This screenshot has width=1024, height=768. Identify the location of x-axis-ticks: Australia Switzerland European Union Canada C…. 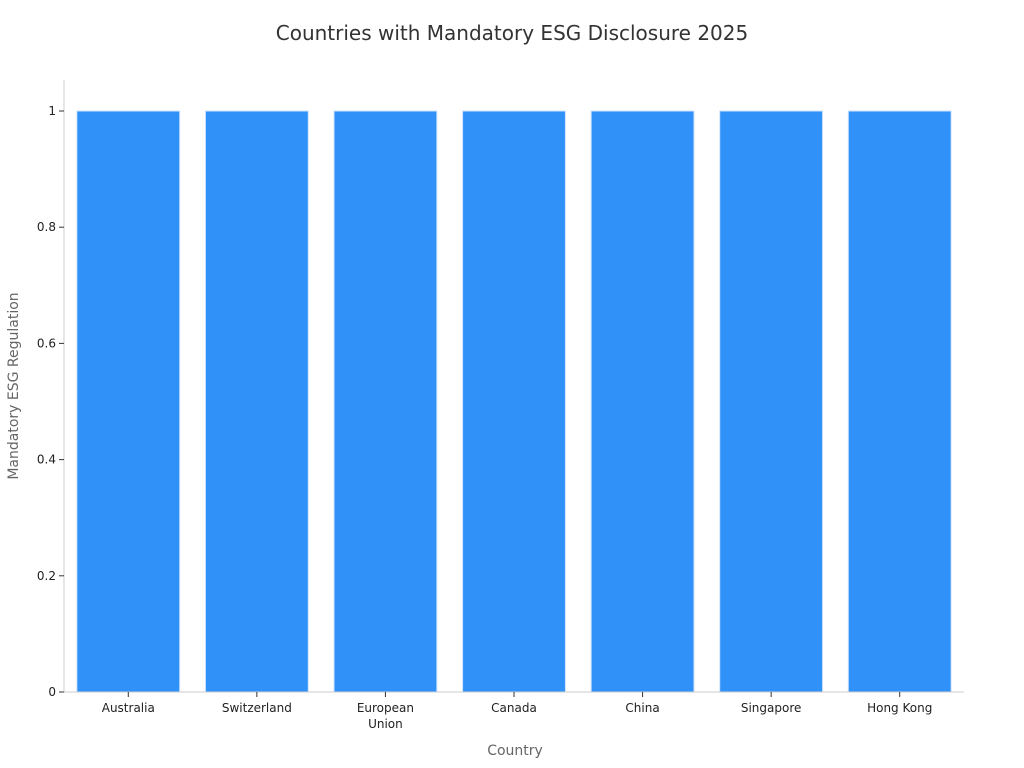
(517, 711).